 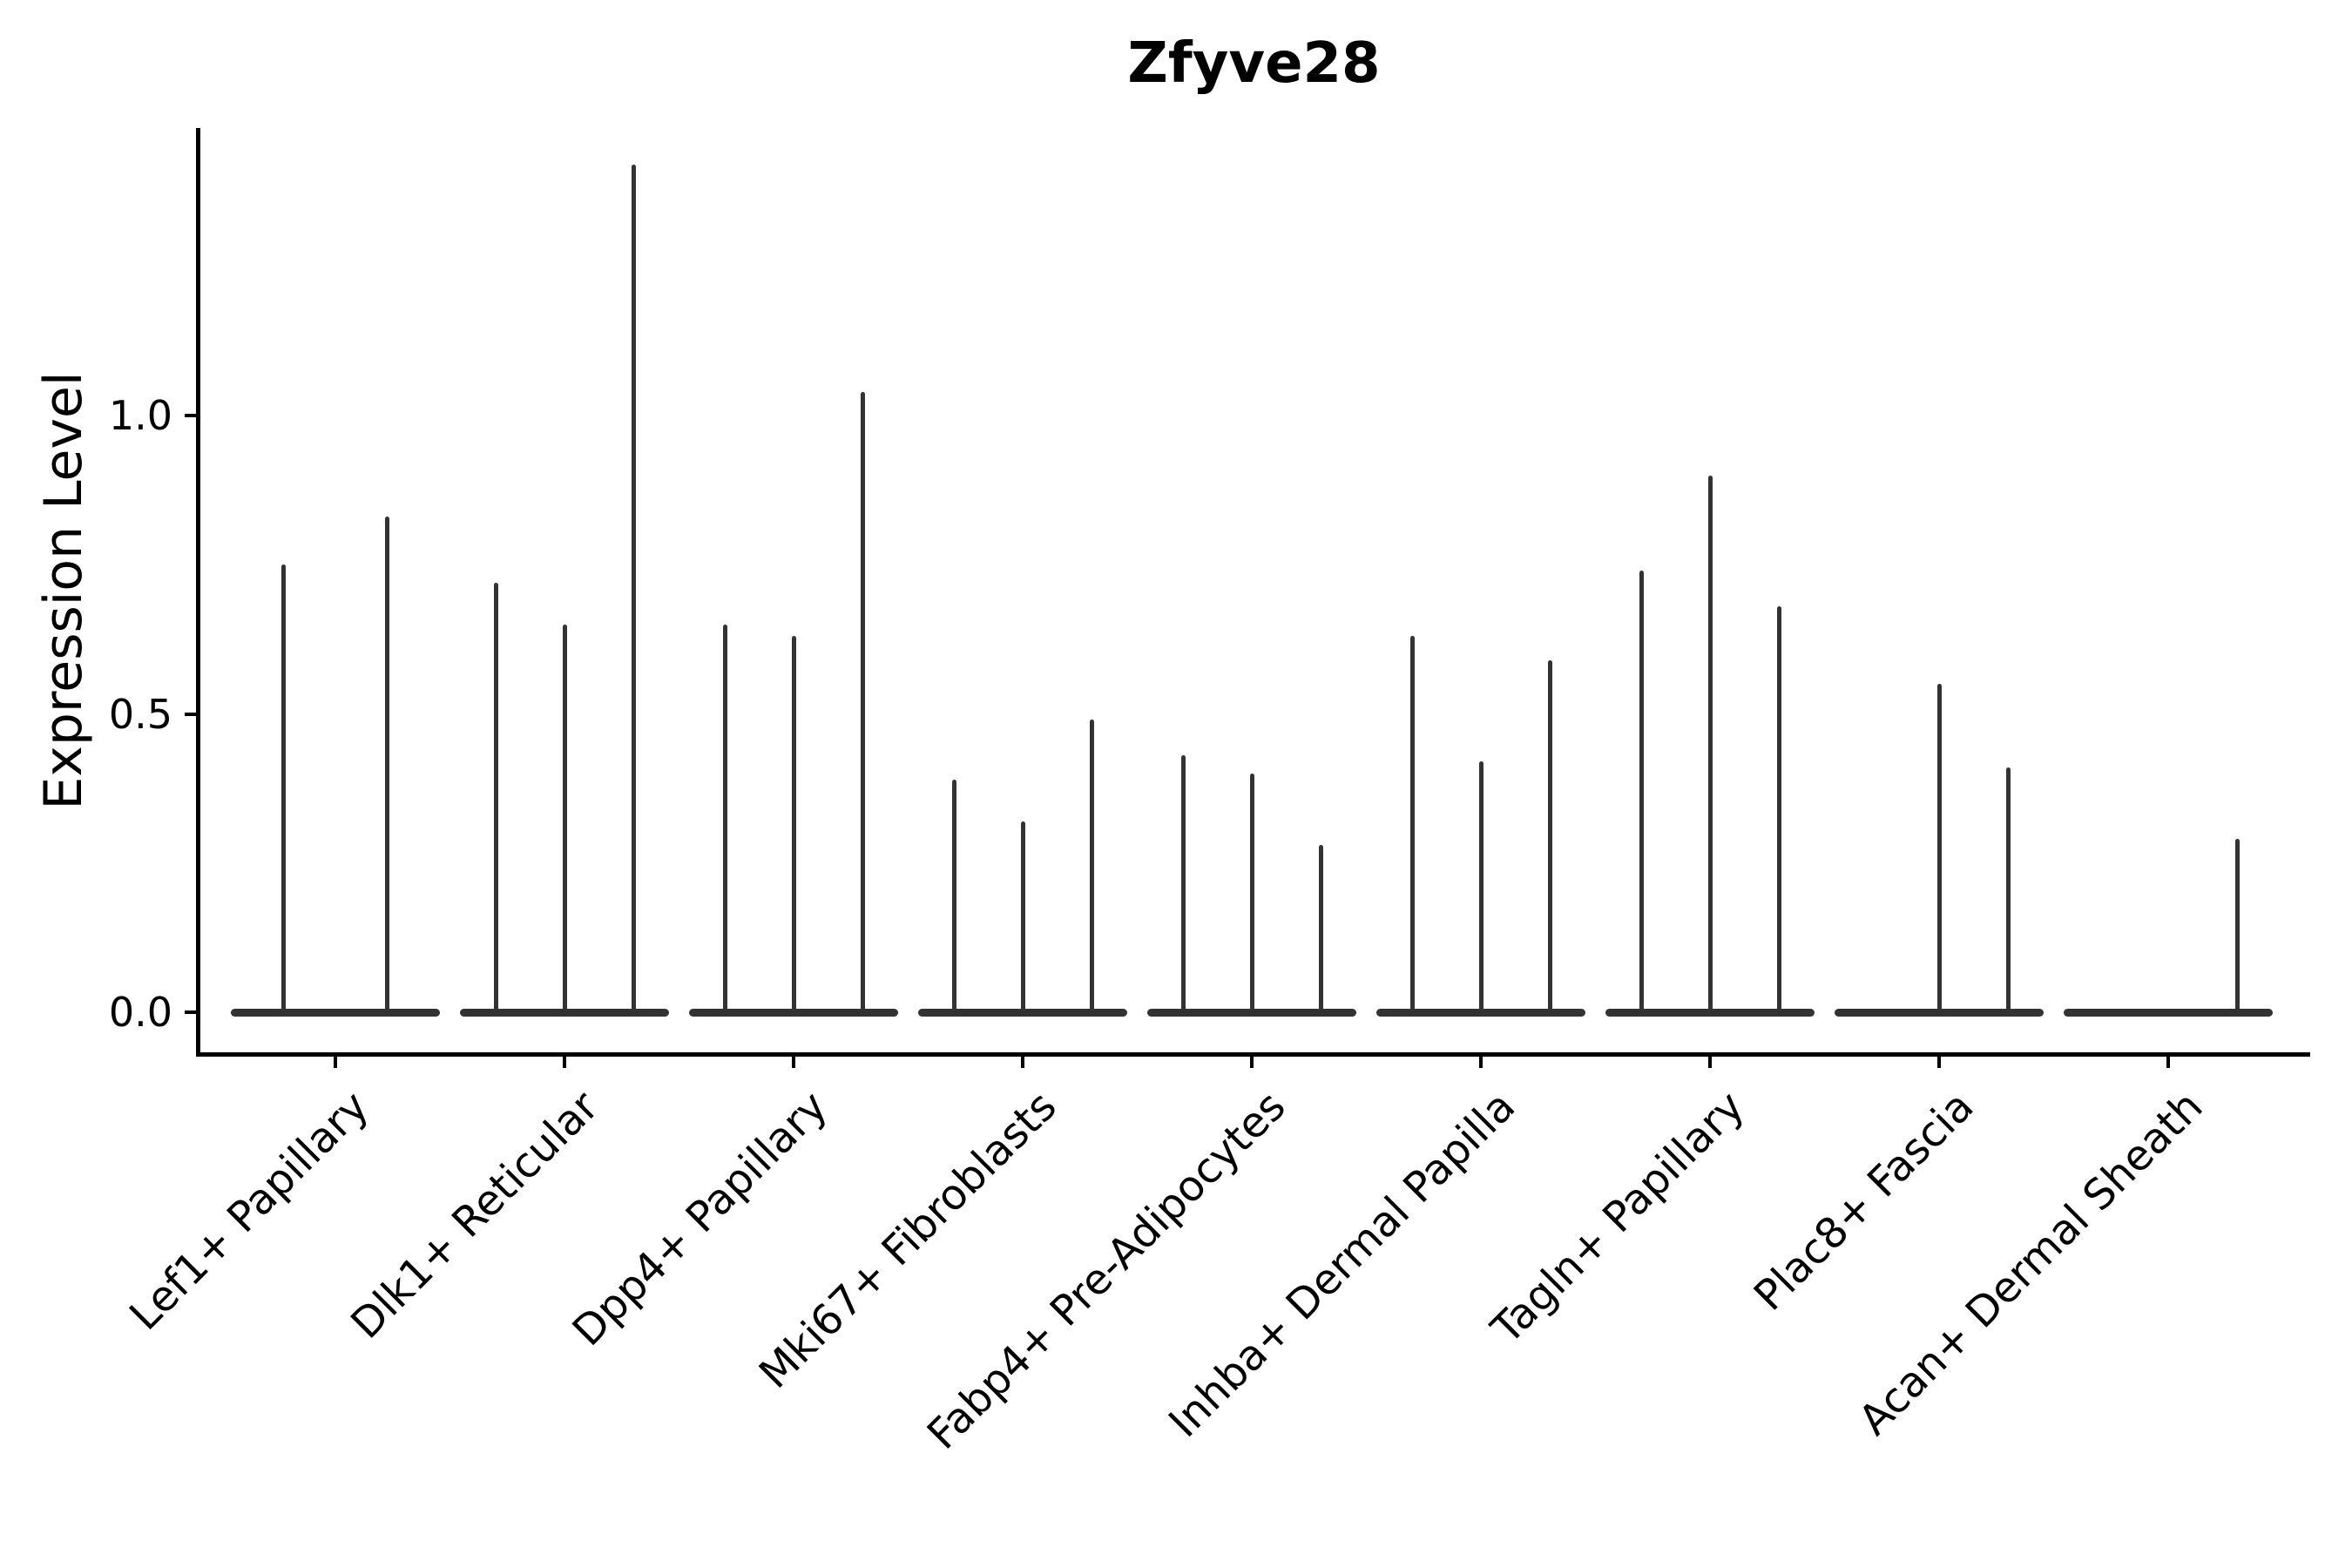 I want to click on x-tick-label: Dpp4+ Papillary, so click(x=700, y=1219).